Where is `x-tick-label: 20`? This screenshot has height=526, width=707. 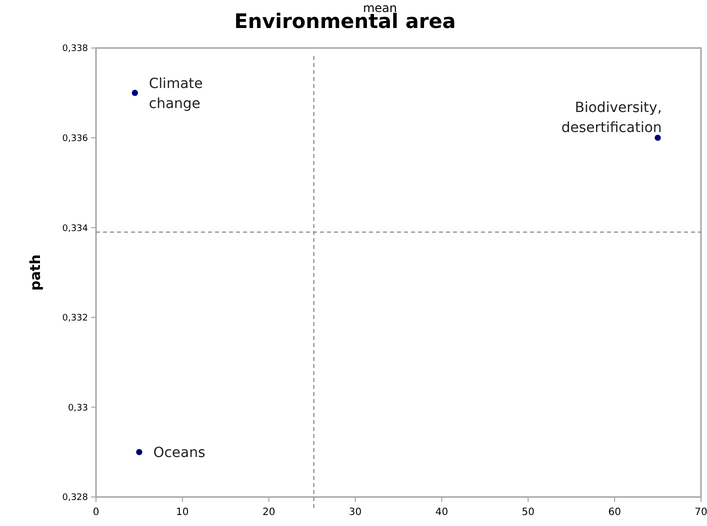
x-tick-label: 20 is located at coordinates (269, 512).